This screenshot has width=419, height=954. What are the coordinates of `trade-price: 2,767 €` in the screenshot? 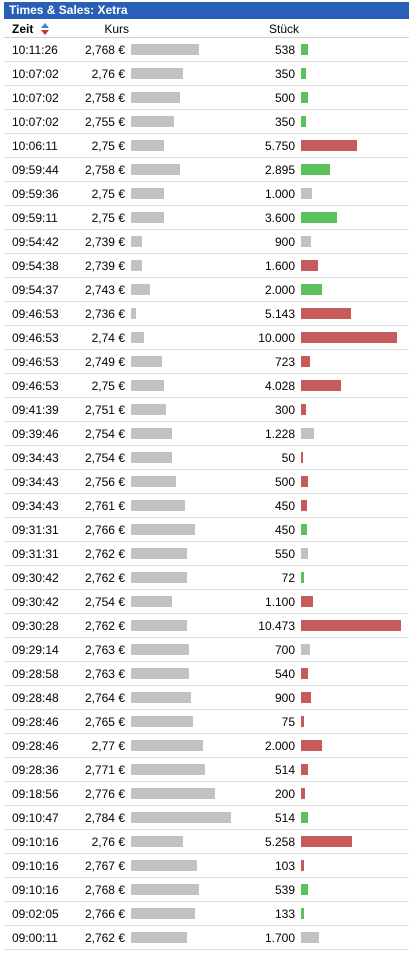 It's located at (104, 866).